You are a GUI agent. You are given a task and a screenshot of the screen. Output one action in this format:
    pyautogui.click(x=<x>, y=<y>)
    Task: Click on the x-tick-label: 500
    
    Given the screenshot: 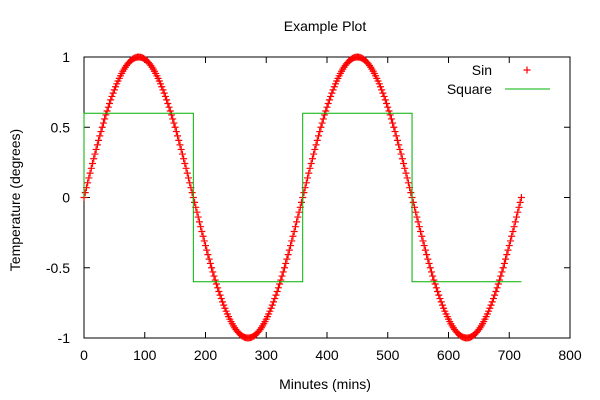 What is the action you would take?
    pyautogui.click(x=388, y=355)
    